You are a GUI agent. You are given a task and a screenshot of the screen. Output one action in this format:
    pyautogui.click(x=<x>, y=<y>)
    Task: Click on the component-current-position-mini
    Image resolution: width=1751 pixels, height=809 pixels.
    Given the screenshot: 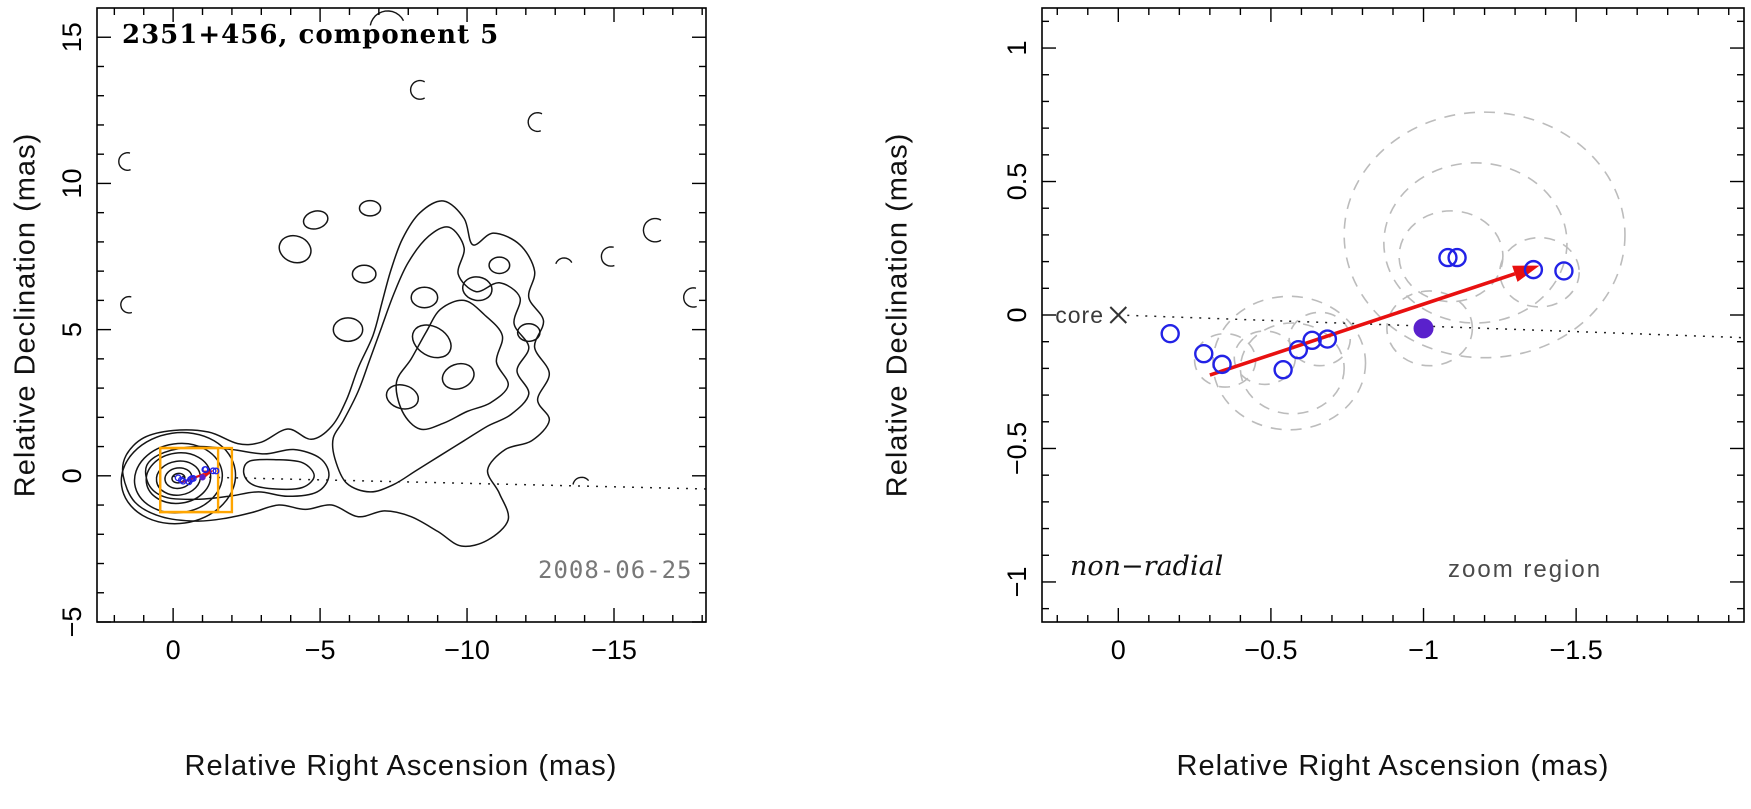 What is the action you would take?
    pyautogui.click(x=202, y=477)
    